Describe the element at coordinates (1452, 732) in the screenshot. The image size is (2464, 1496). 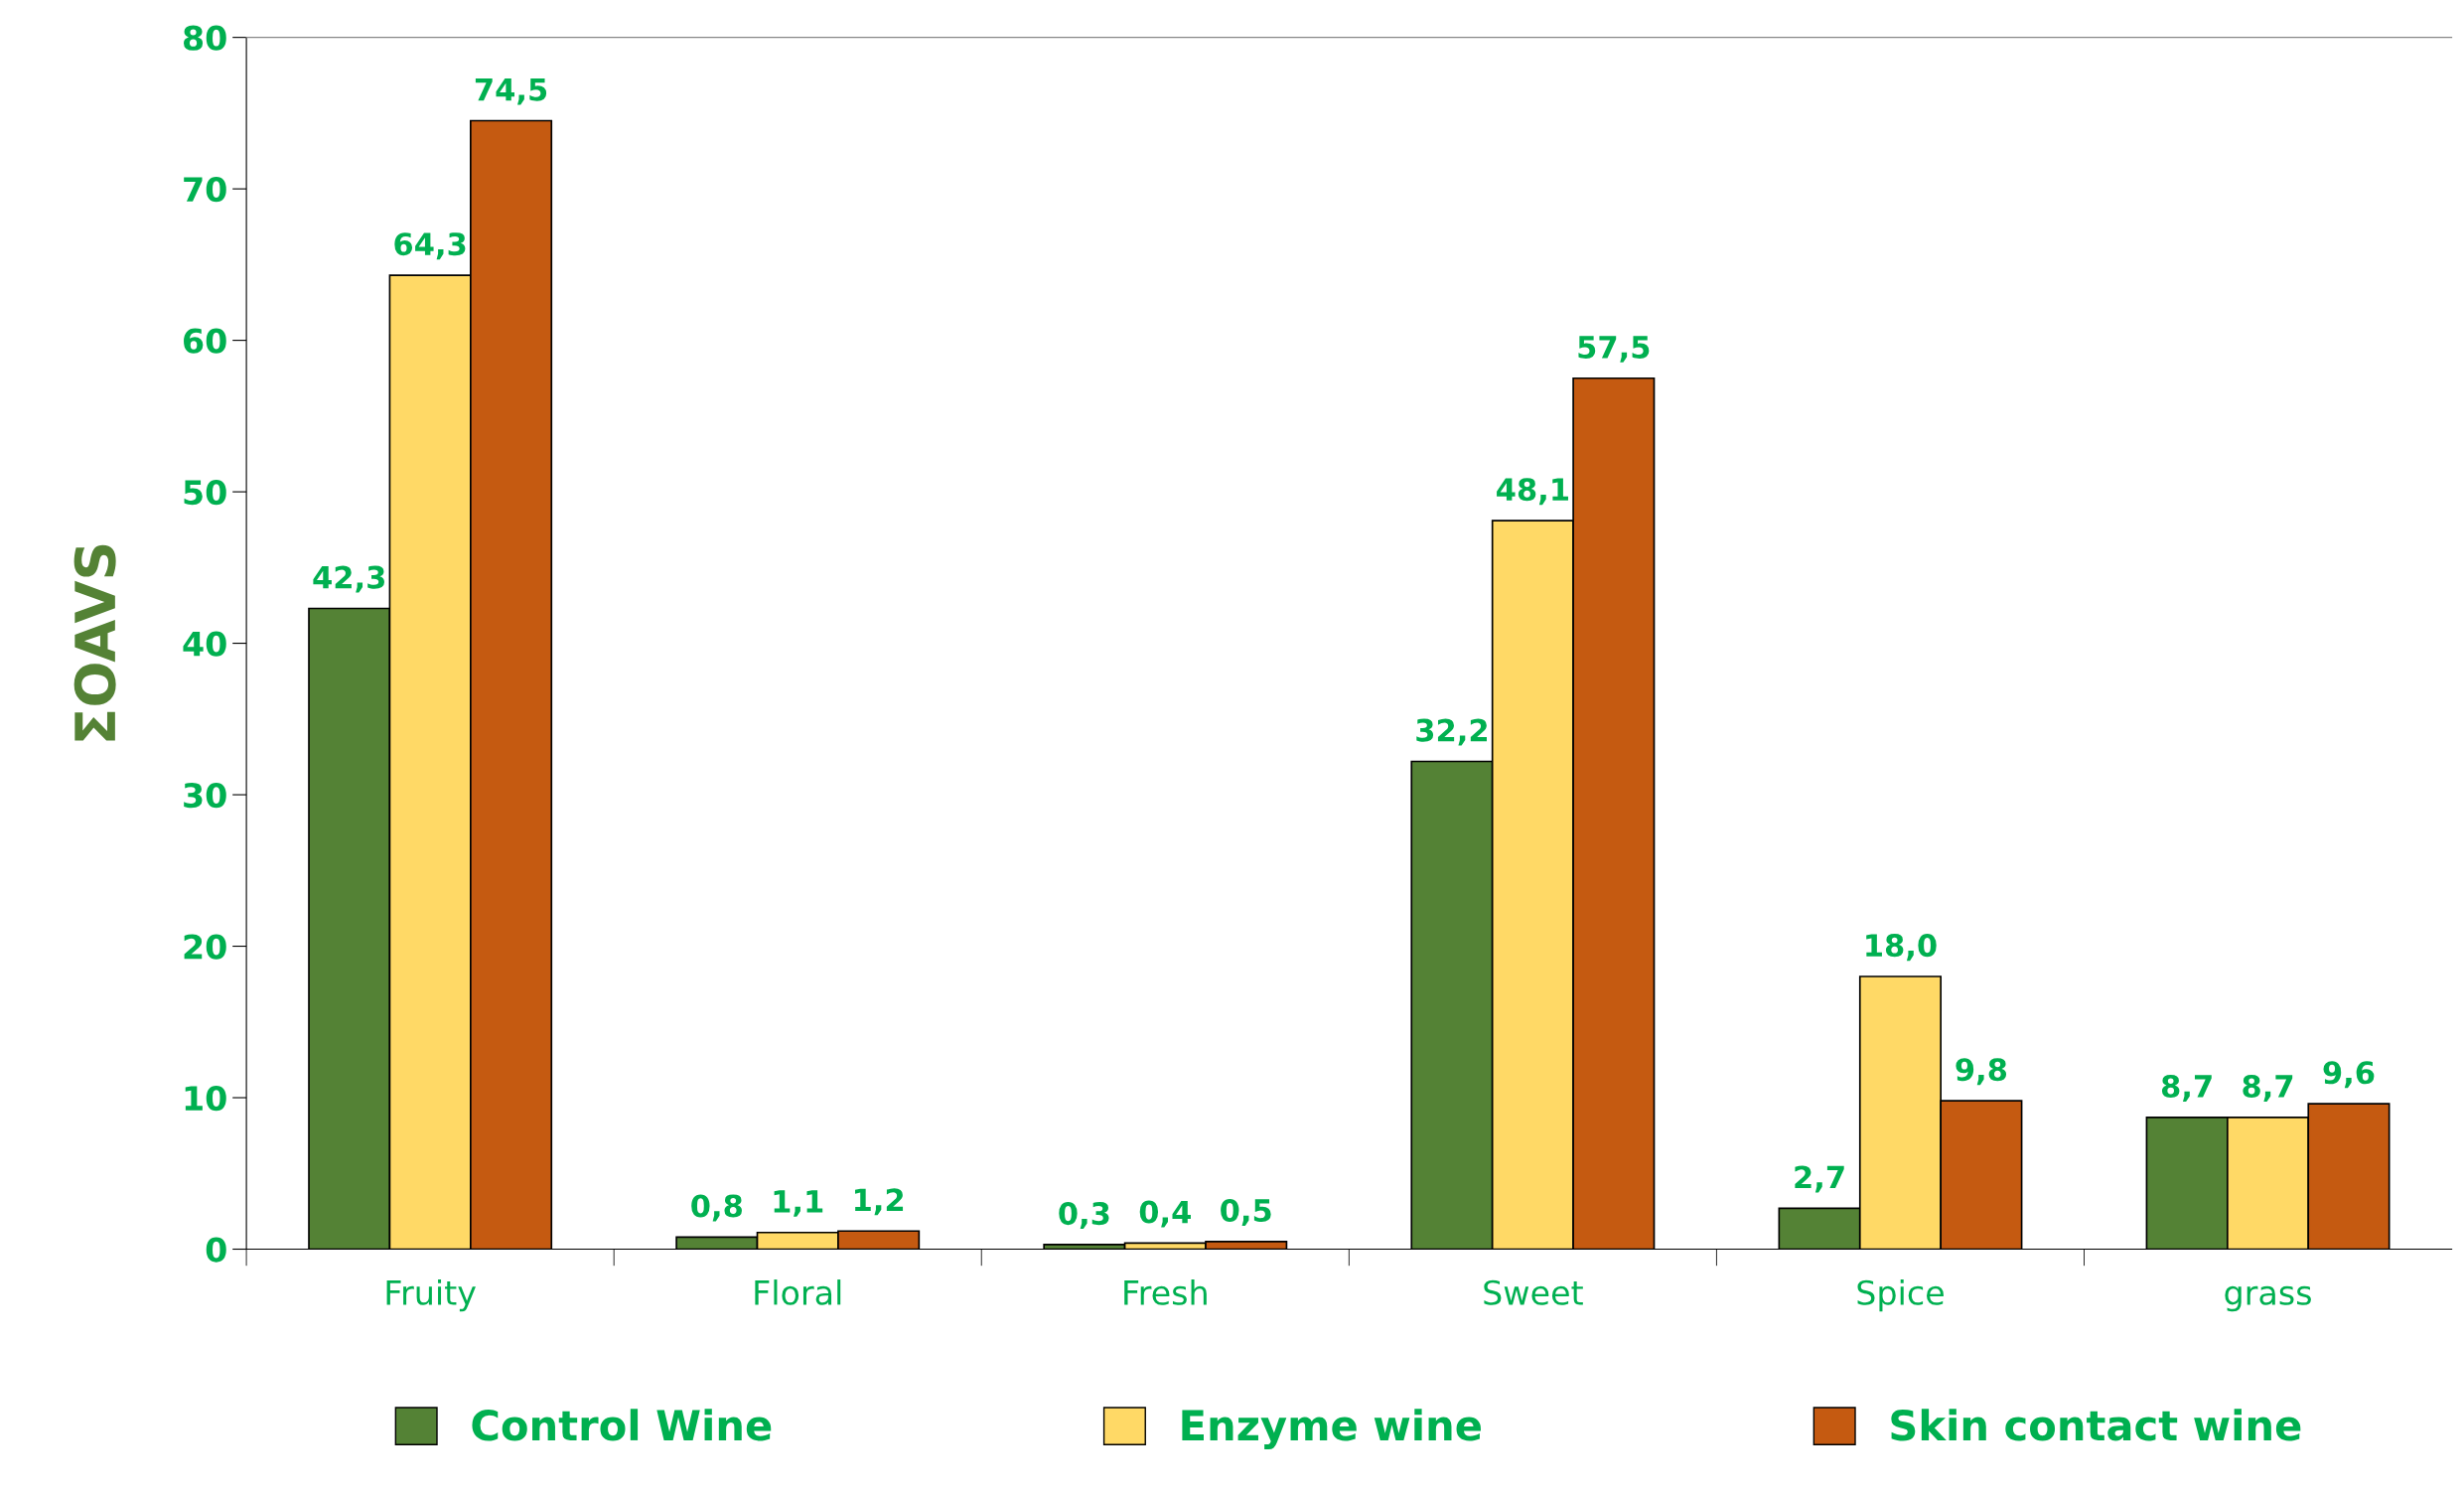
I see `data-label: 32,2` at that location.